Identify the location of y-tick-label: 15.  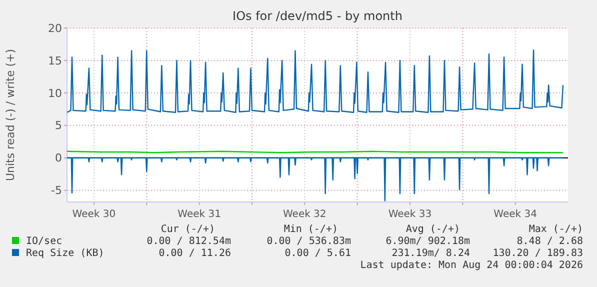
(55, 61).